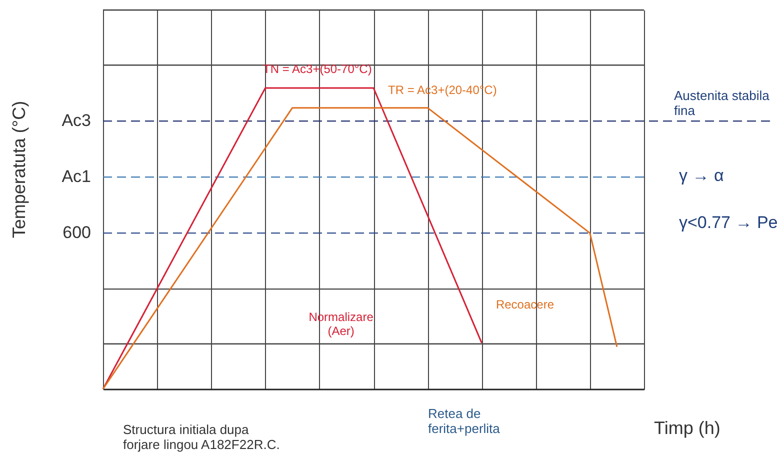  What do you see at coordinates (687, 428) in the screenshot?
I see `x-axis-title: Timp (h)` at bounding box center [687, 428].